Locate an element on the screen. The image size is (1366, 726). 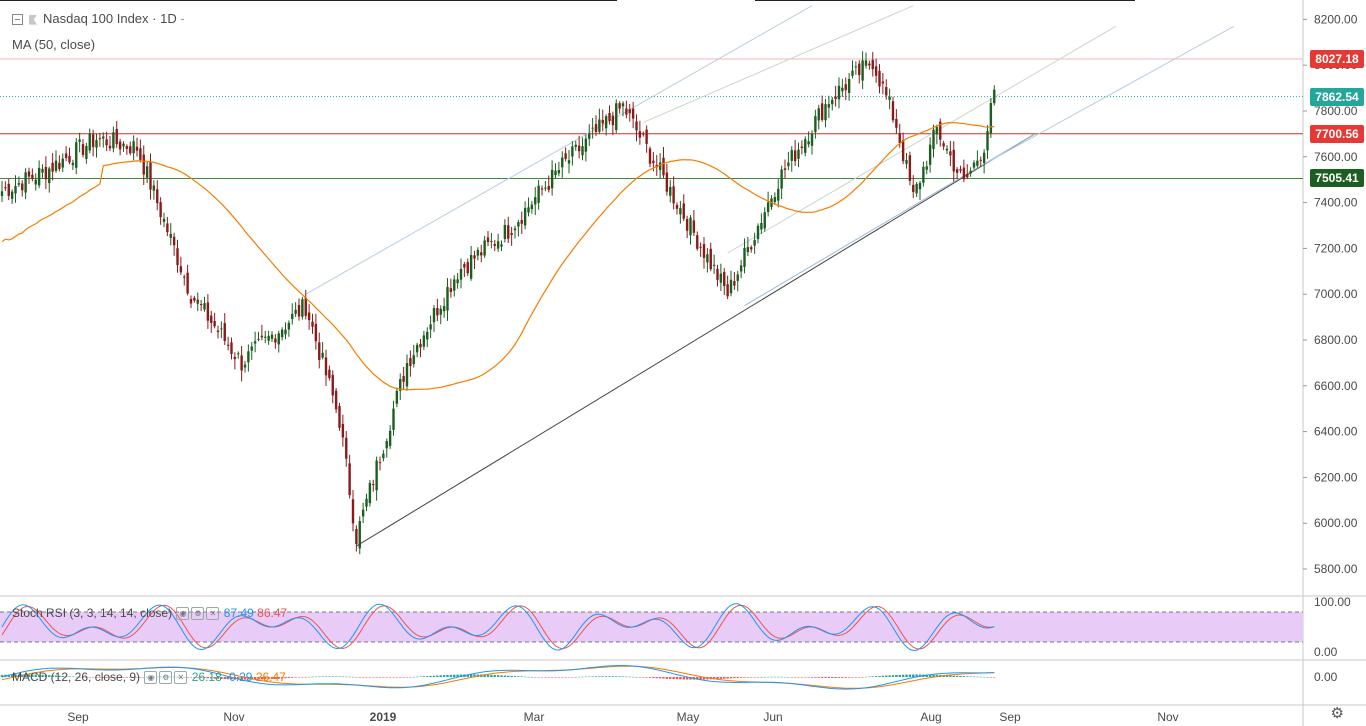
macd-line is located at coordinates (498, 677).